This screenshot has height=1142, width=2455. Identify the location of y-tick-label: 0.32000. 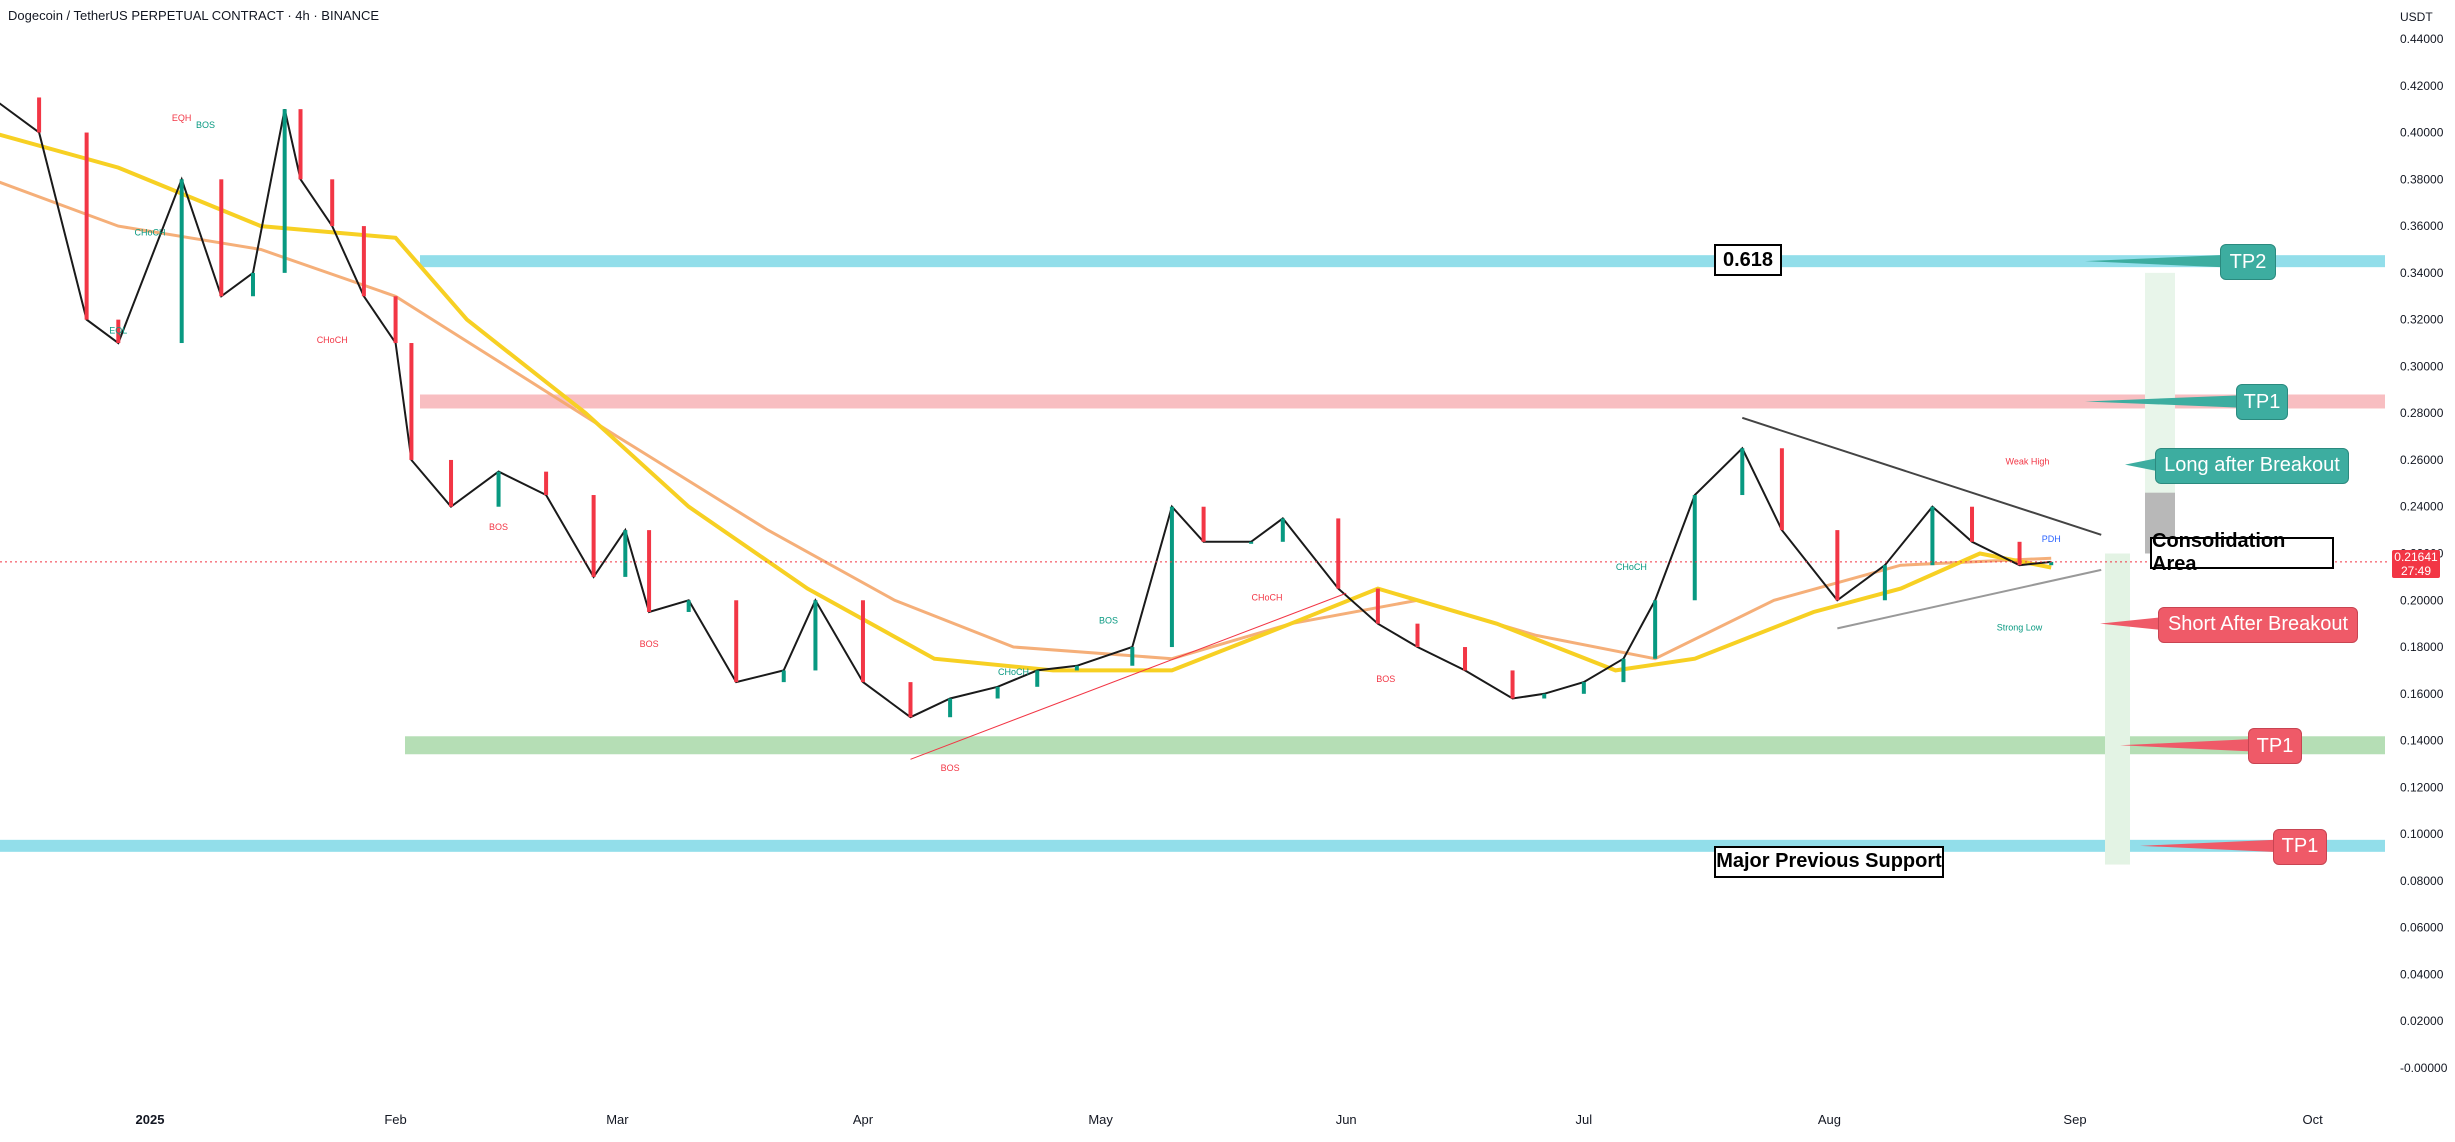
(2422, 320).